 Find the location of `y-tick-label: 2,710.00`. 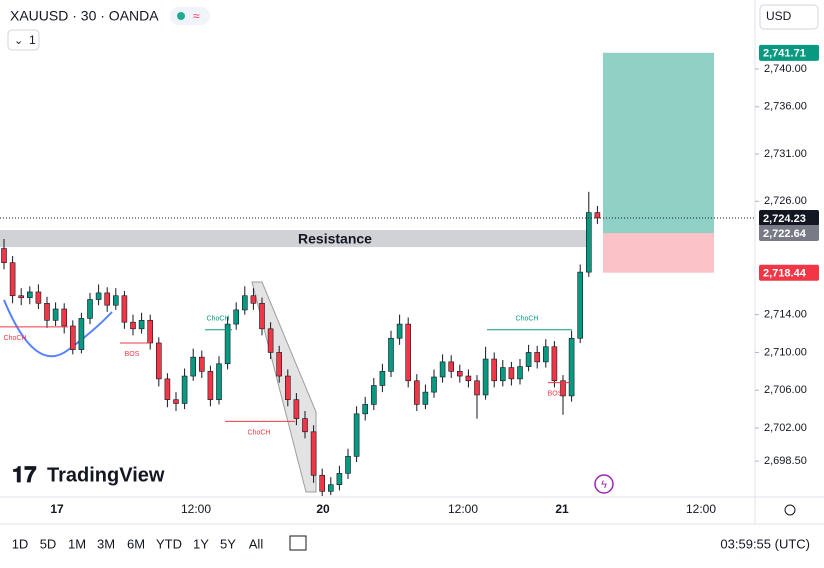

y-tick-label: 2,710.00 is located at coordinates (785, 352).